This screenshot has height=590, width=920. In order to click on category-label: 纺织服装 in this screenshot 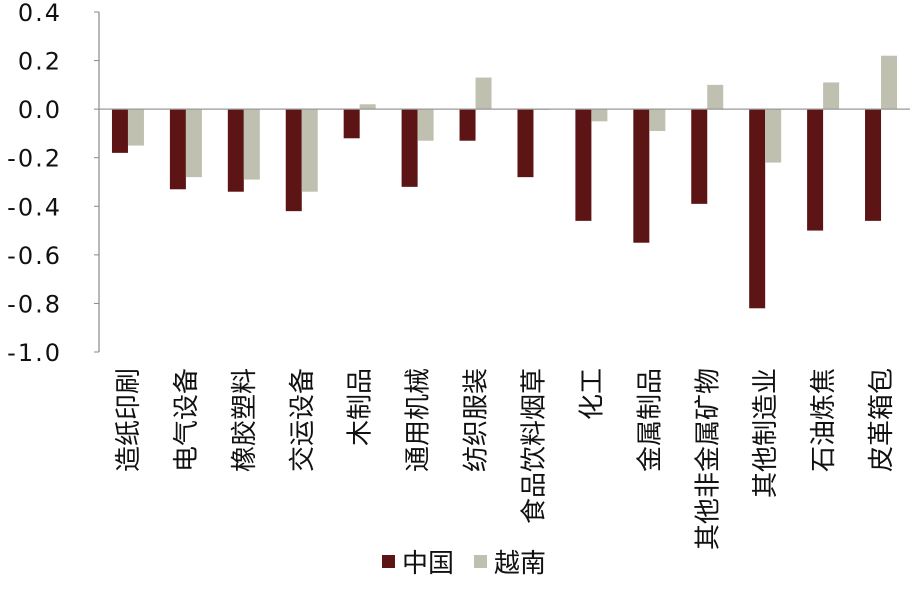, I will do `click(477, 420)`.